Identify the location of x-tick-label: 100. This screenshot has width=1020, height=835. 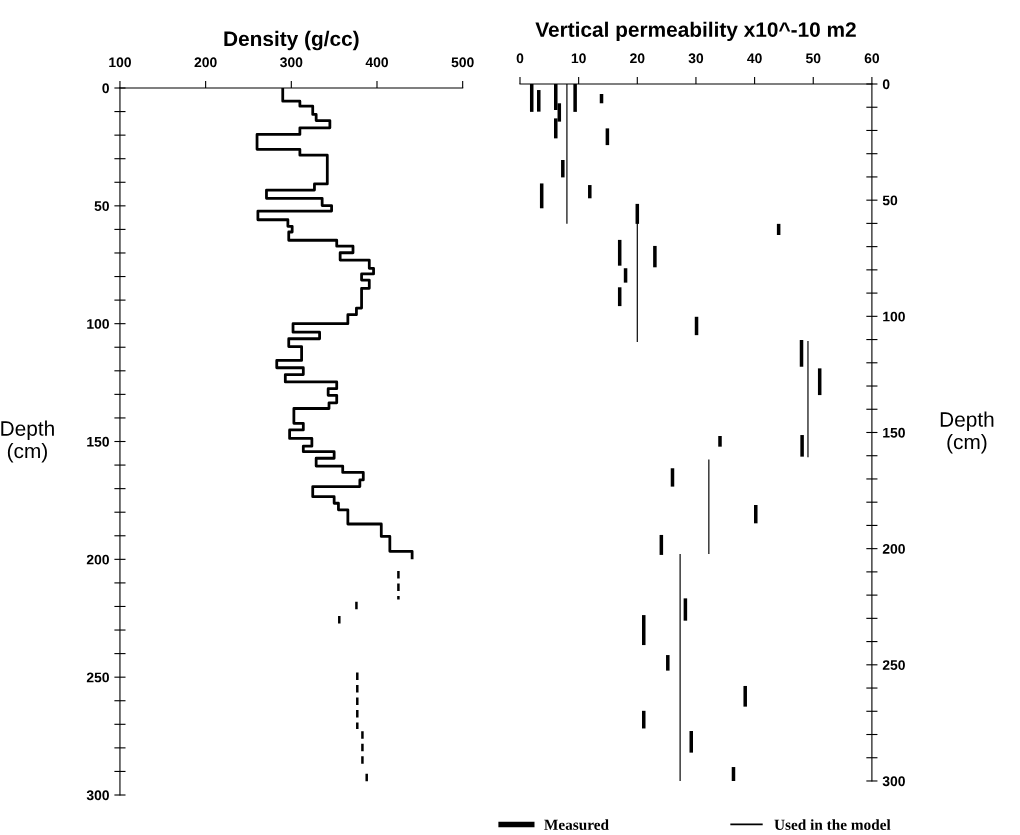
(120, 62).